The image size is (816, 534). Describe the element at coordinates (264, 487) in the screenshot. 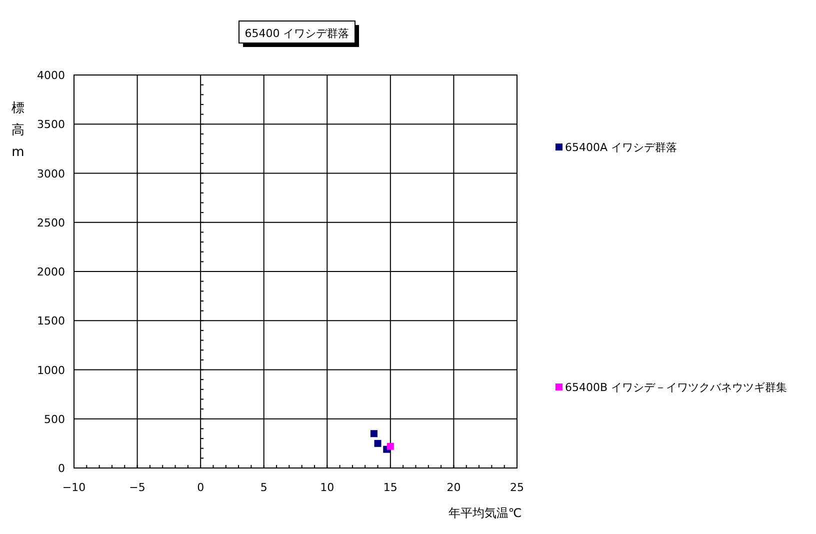

I see `x-tick-label: 5` at that location.